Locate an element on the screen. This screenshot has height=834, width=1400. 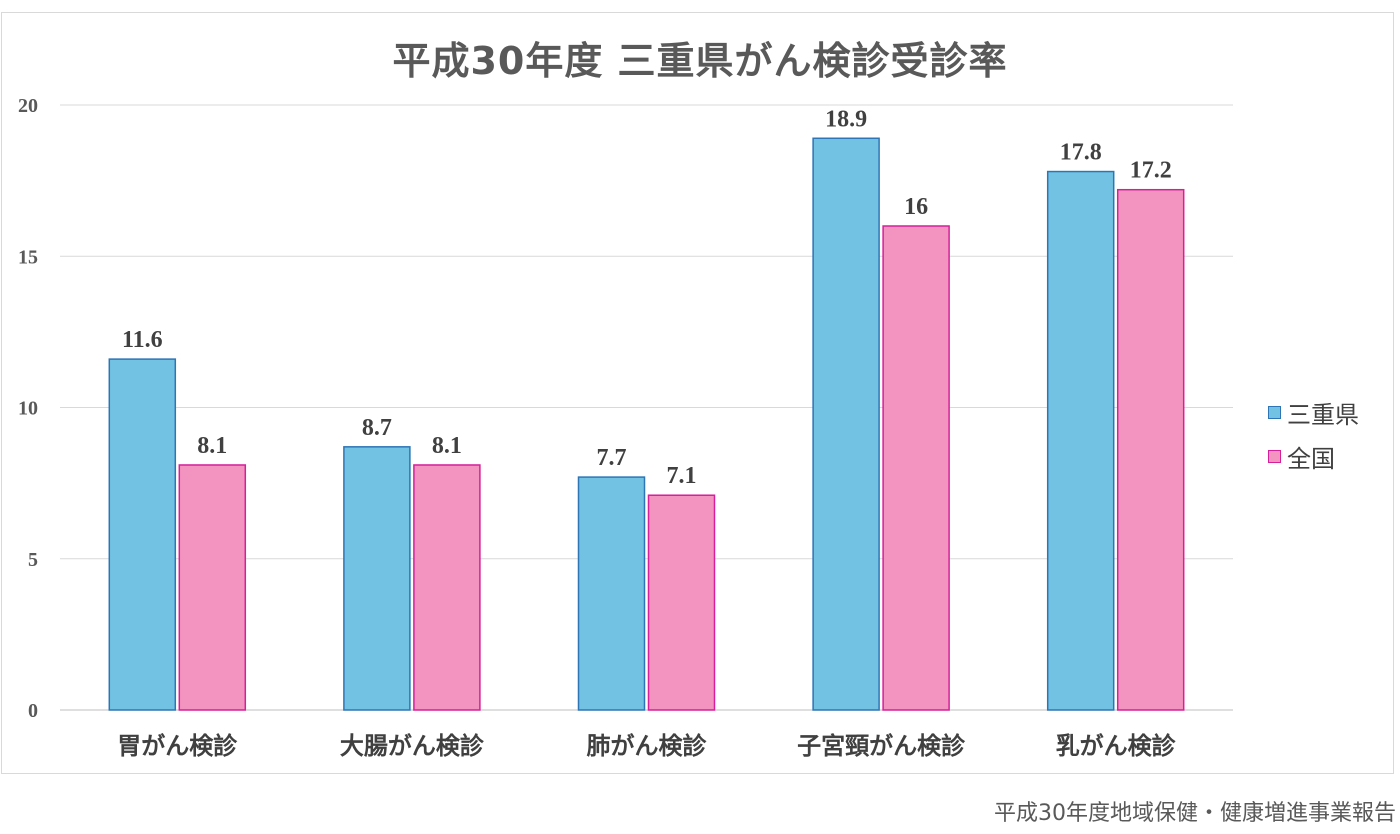
y-tick-label: 0 is located at coordinates (33, 711).